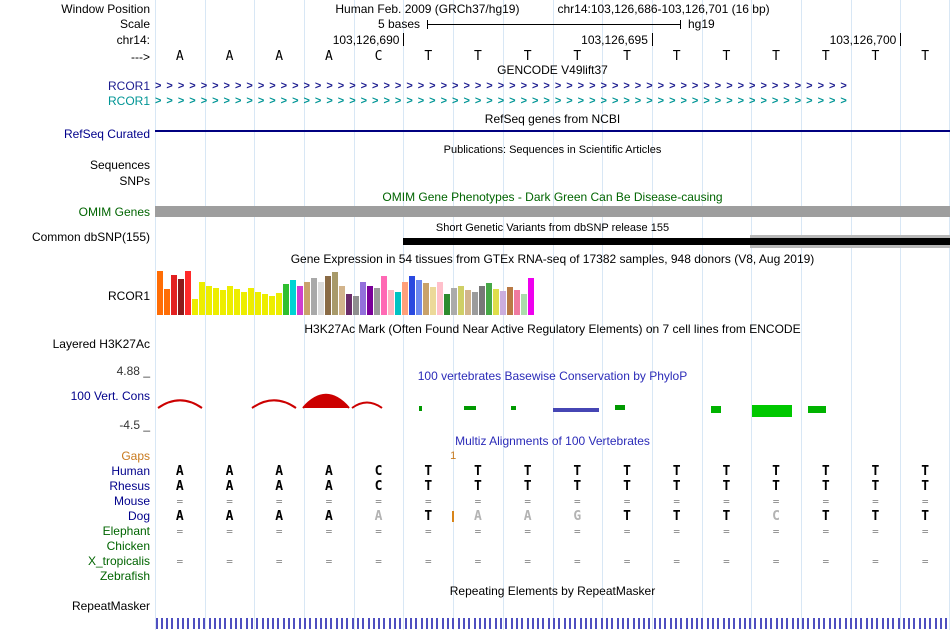 The height and width of the screenshot is (630, 950). What do you see at coordinates (118, 561) in the screenshot?
I see `species-label: X_tropicalis` at bounding box center [118, 561].